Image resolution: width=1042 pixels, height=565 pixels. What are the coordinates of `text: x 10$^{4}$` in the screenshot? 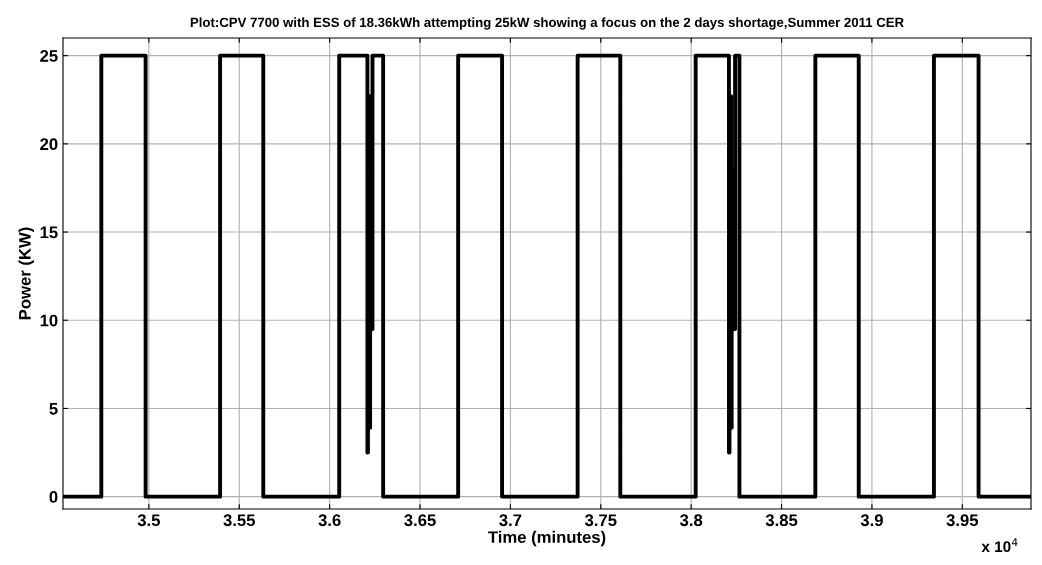 It's located at (999, 545).